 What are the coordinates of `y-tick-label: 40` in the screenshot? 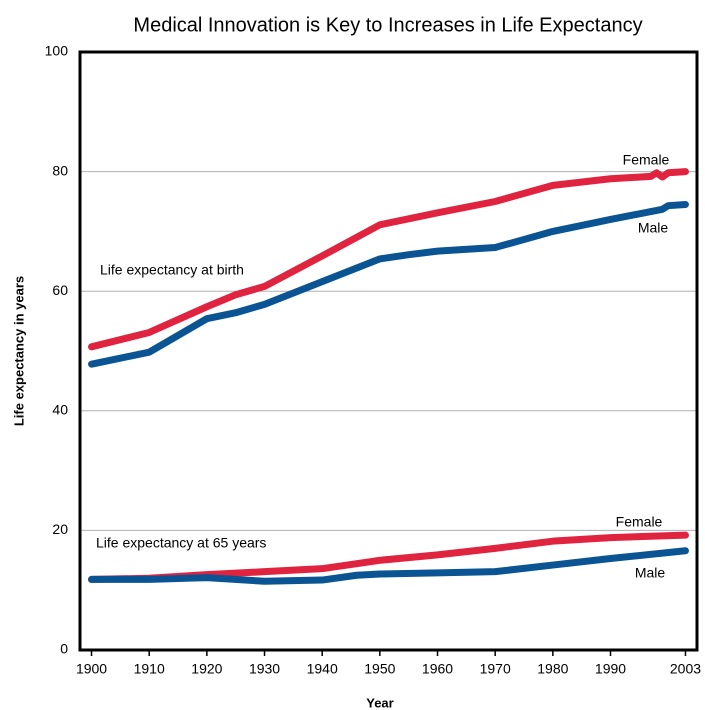 It's located at (60, 410).